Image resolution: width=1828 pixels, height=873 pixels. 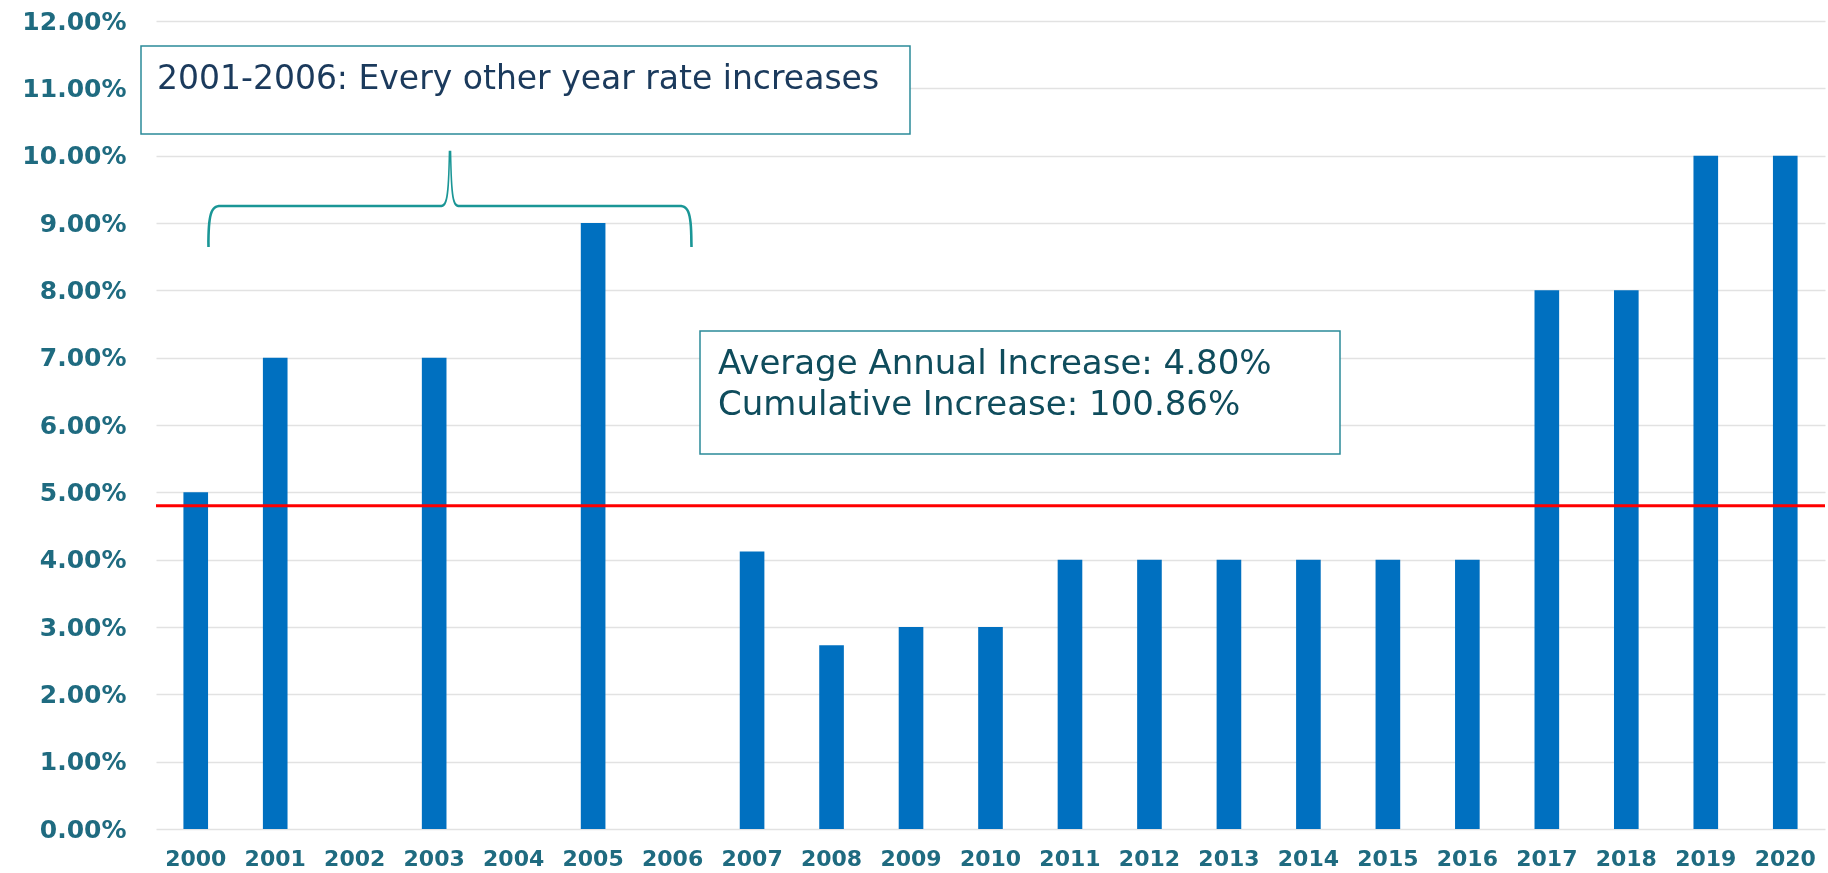 I want to click on y-tick-label: 12.00%, so click(x=74, y=21).